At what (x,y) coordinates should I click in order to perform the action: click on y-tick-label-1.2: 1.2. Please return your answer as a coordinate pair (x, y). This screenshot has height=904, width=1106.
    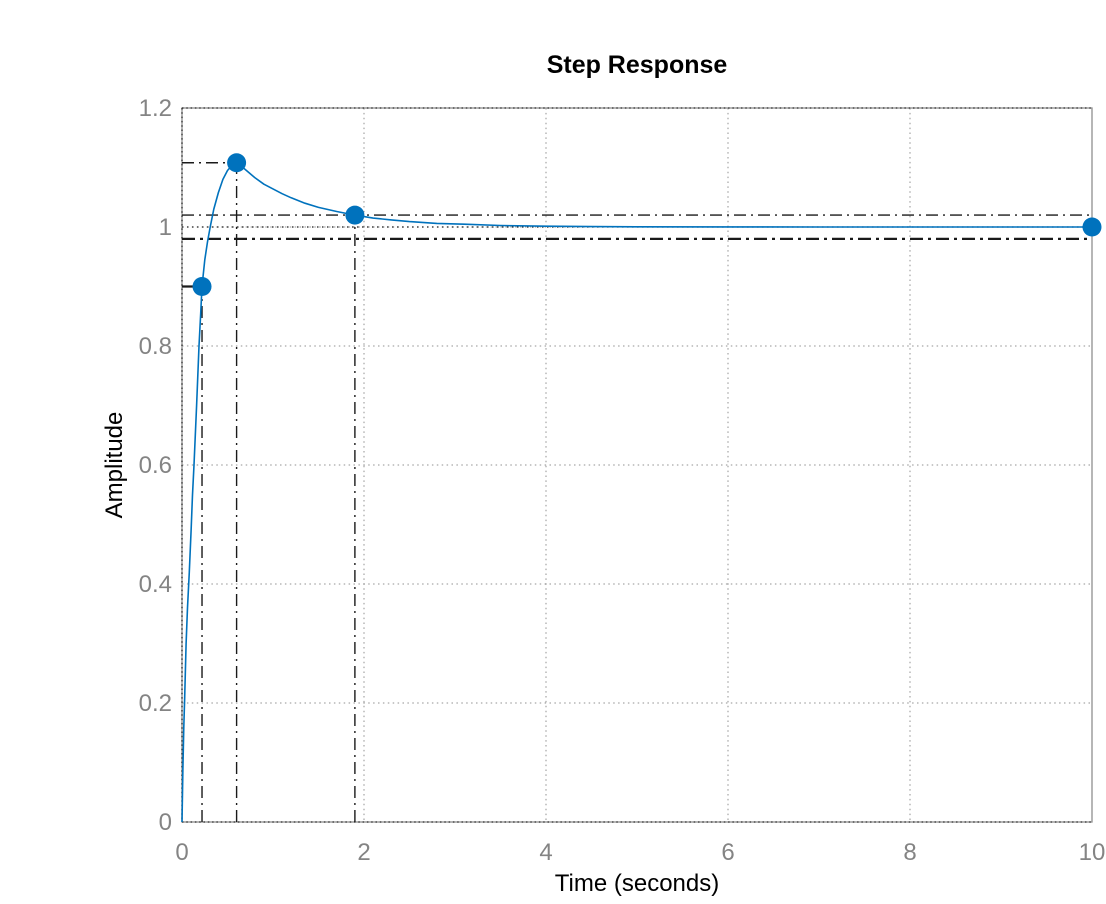
    Looking at the image, I should click on (155, 108).